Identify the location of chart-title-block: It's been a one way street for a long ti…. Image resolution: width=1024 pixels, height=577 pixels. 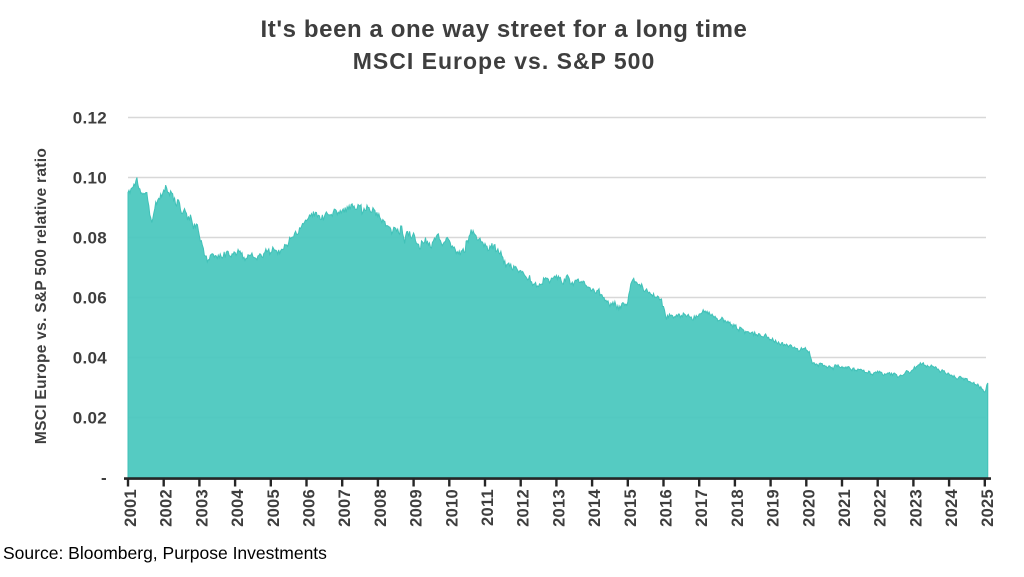
(504, 45).